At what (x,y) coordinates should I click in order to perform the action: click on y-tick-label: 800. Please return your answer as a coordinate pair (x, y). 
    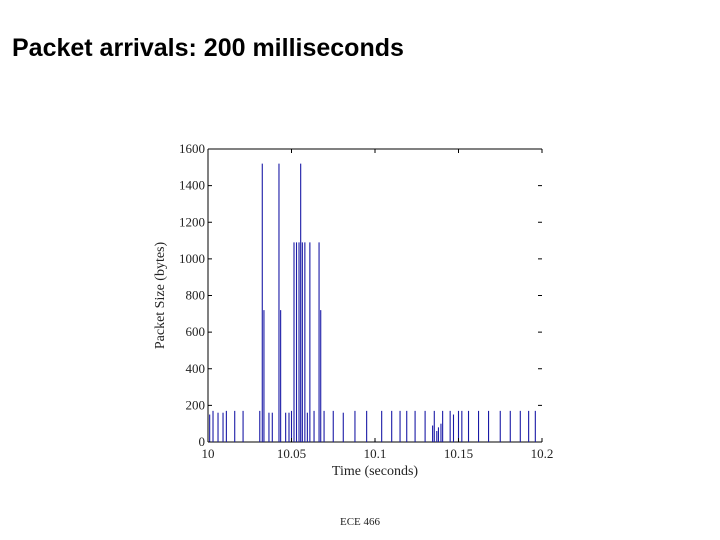
    Looking at the image, I should click on (196, 295).